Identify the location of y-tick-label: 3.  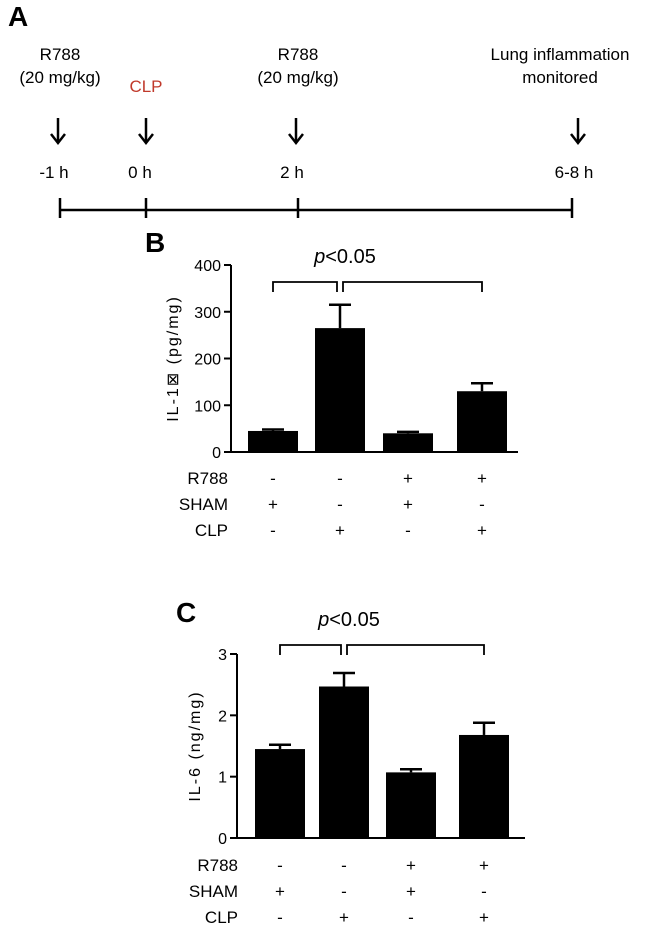
(222, 655).